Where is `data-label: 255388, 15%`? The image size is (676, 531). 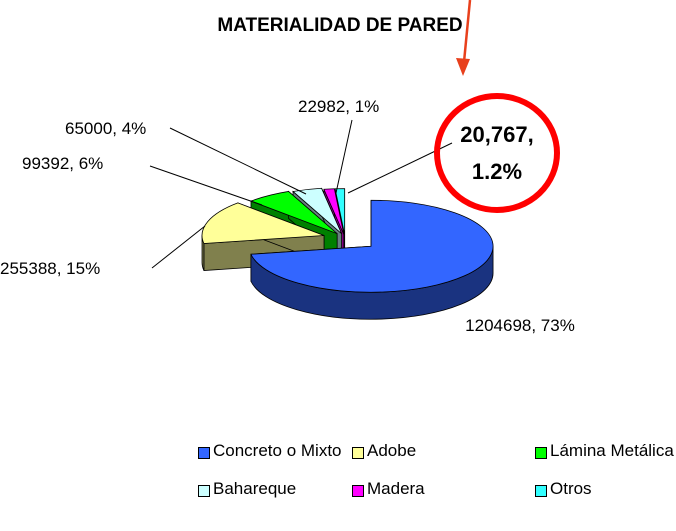 data-label: 255388, 15% is located at coordinates (50, 268).